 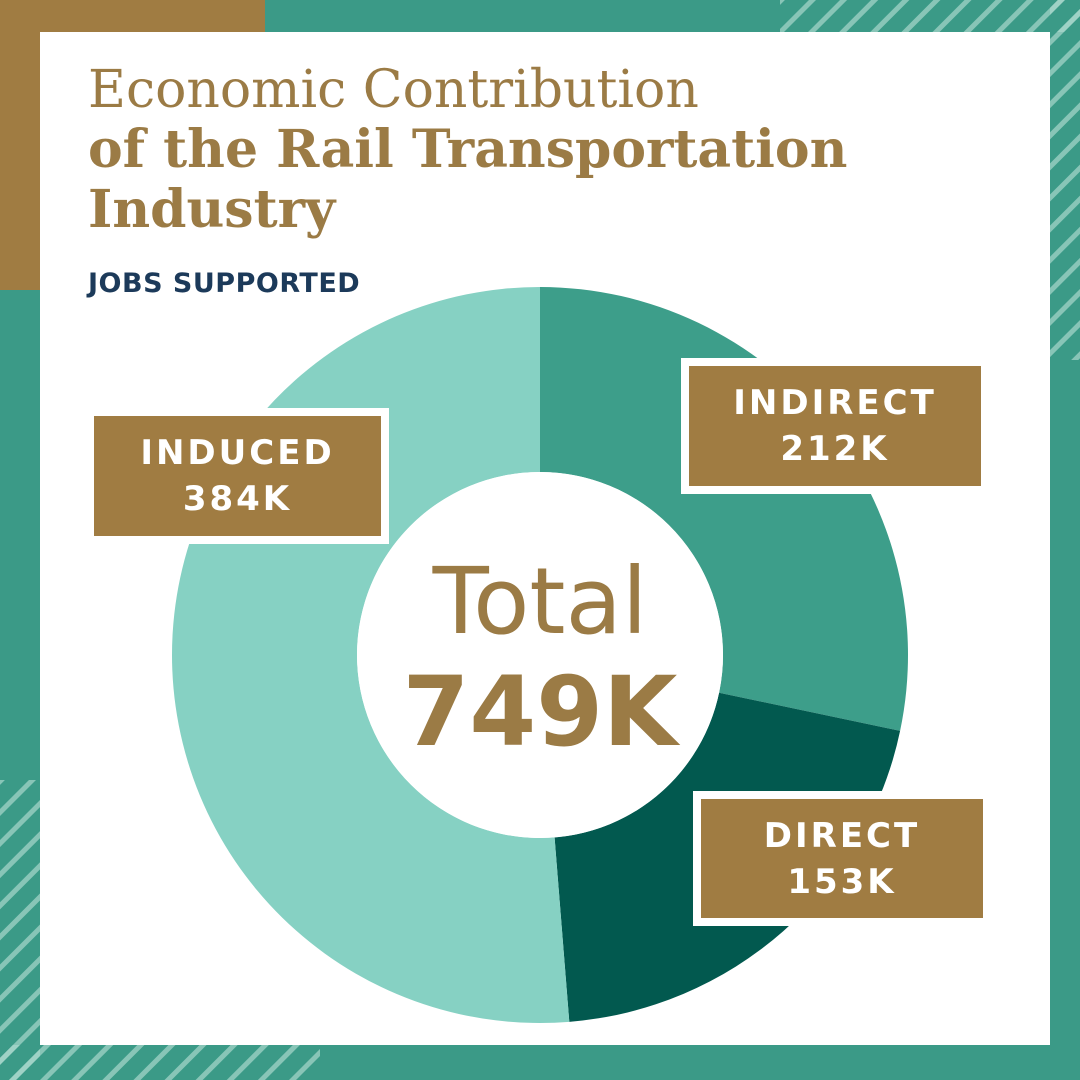 What do you see at coordinates (237, 453) in the screenshot?
I see `category-label: INDUCED` at bounding box center [237, 453].